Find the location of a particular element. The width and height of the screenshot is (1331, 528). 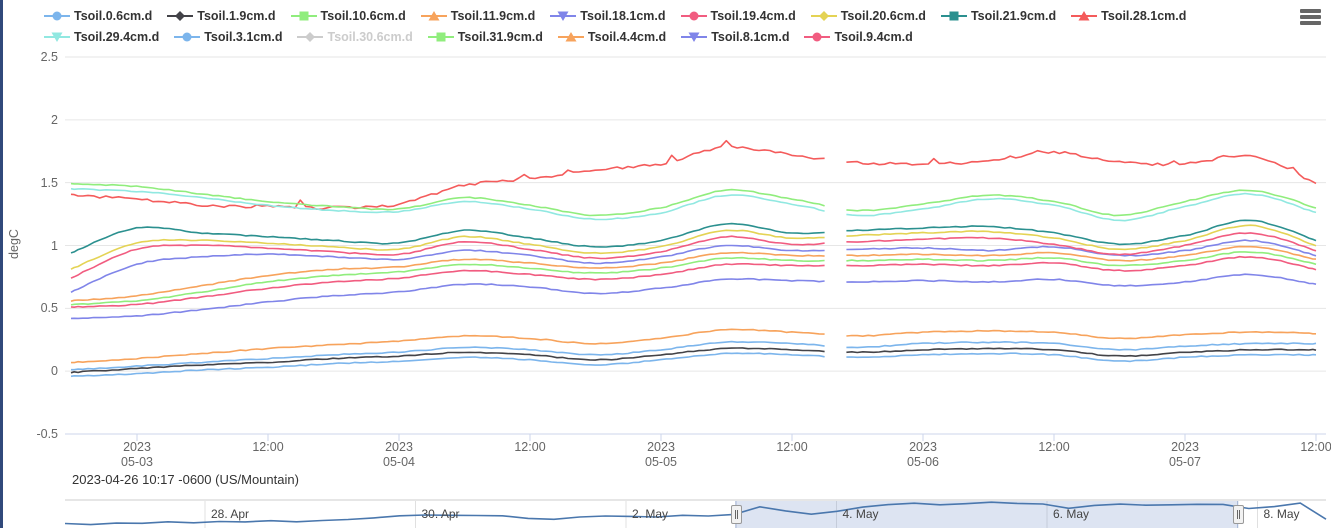

legend-item-Tsoil.3.1cm.d: Tsoil.3.1cm.d is located at coordinates (228, 37).